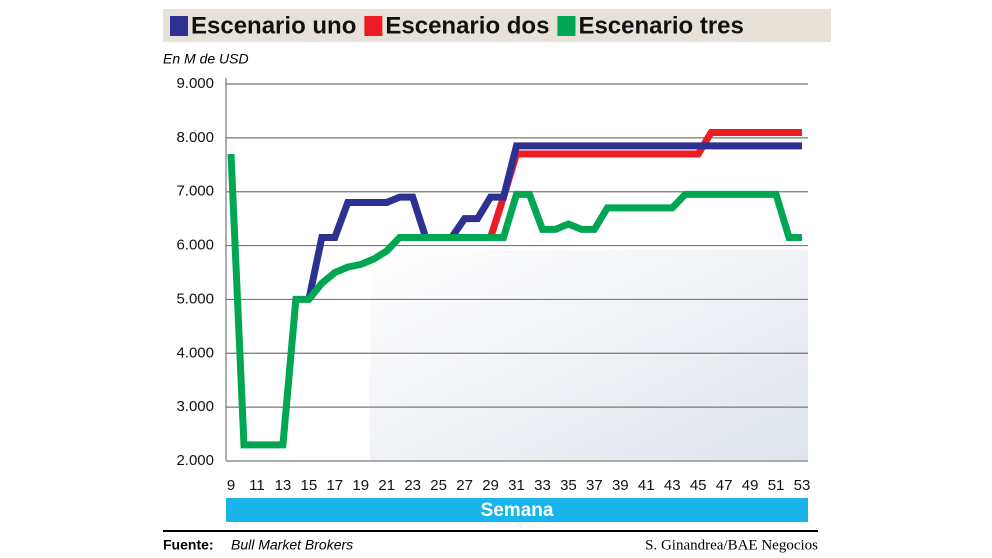 This screenshot has height=558, width=992. I want to click on x-tick-label: 35, so click(568, 485).